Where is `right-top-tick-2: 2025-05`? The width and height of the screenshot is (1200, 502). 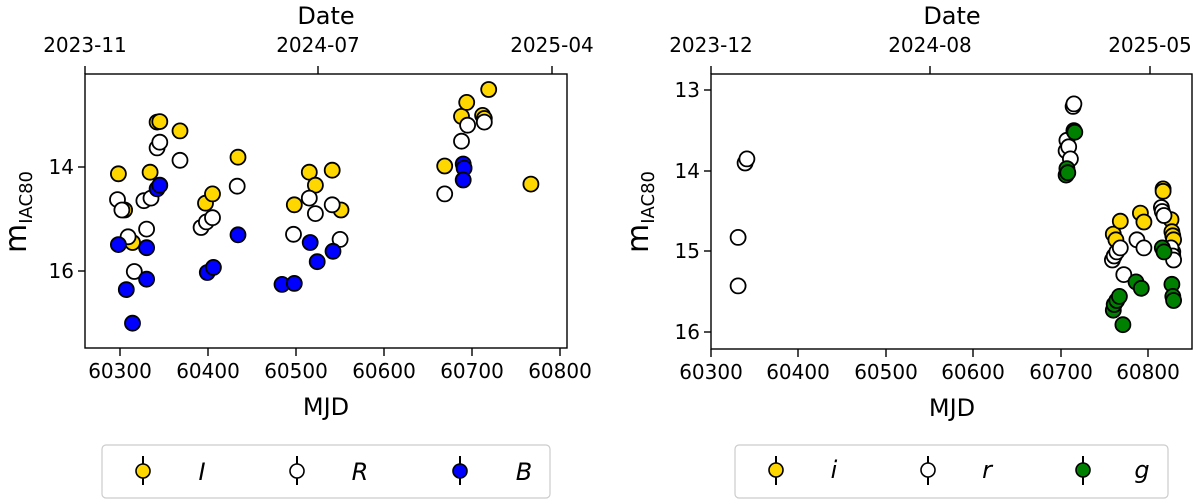 right-top-tick-2: 2025-05 is located at coordinates (1150, 45).